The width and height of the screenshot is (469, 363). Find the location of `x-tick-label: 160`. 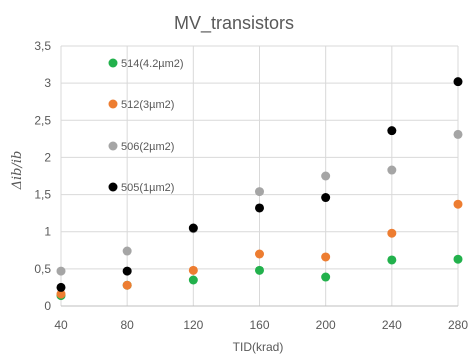

x-tick-label: 160 is located at coordinates (259, 325).